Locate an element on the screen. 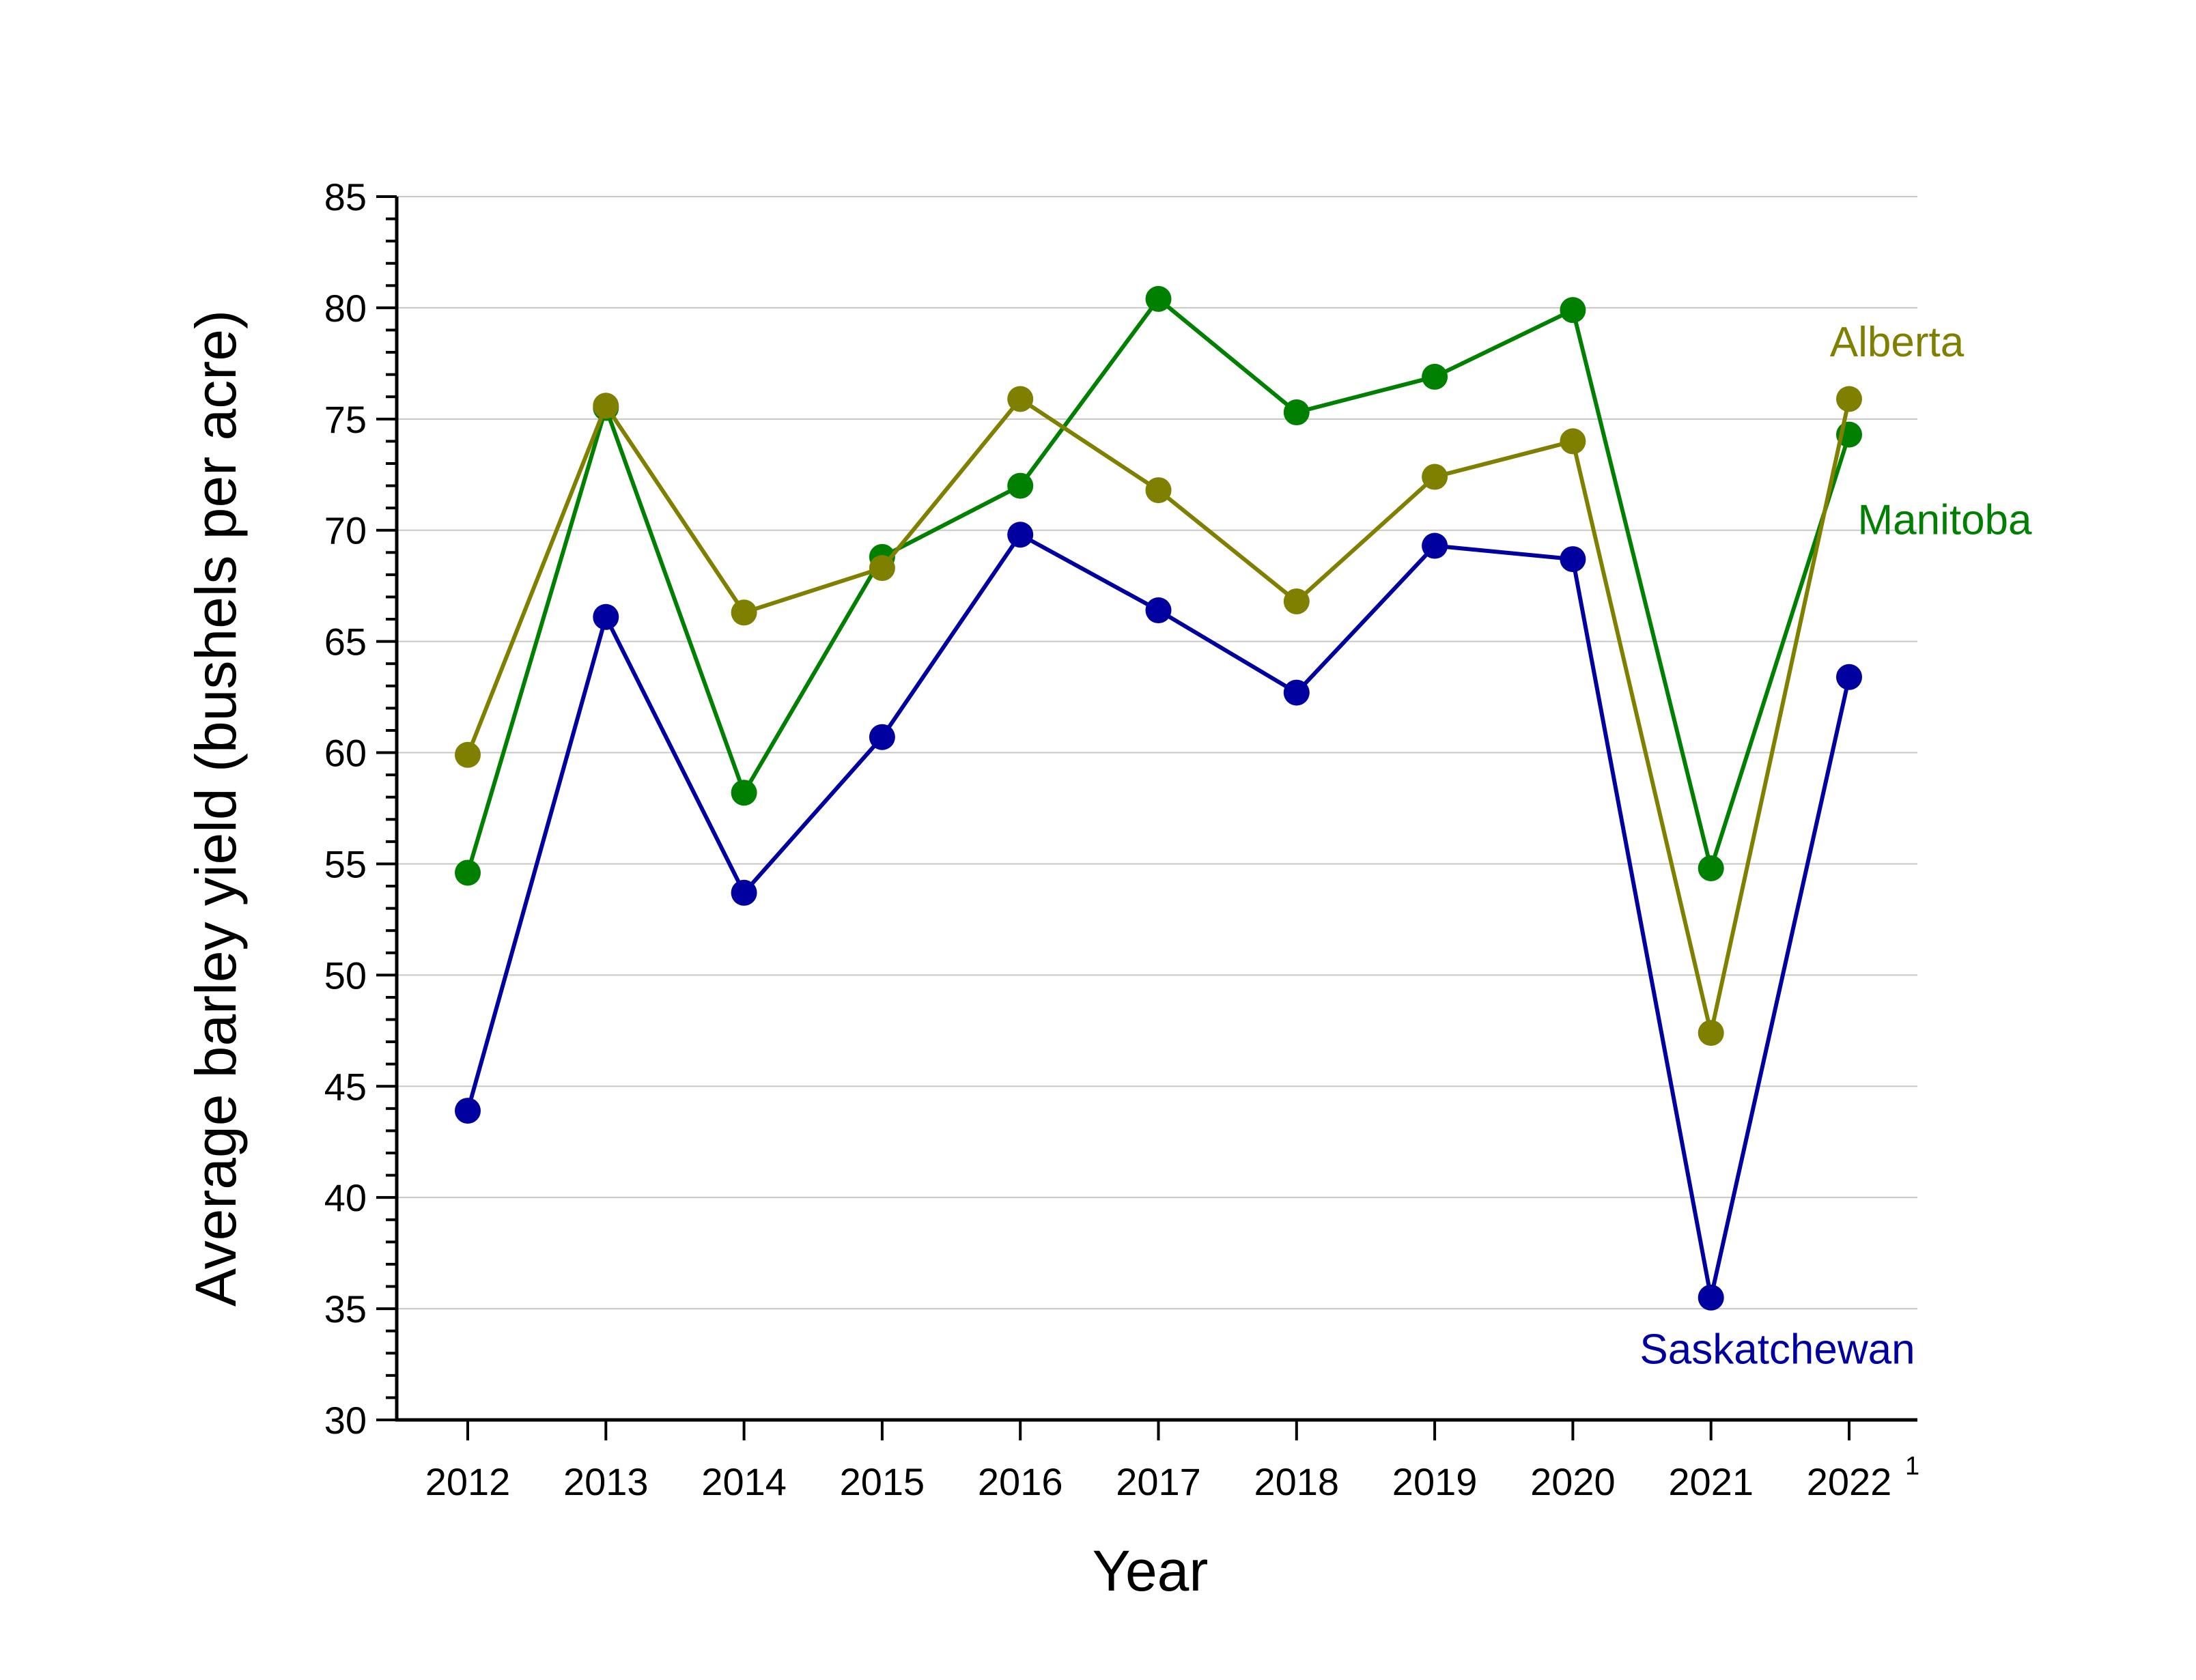 This screenshot has height=1680, width=2196. point-saskatchewan-2017 is located at coordinates (1159, 610).